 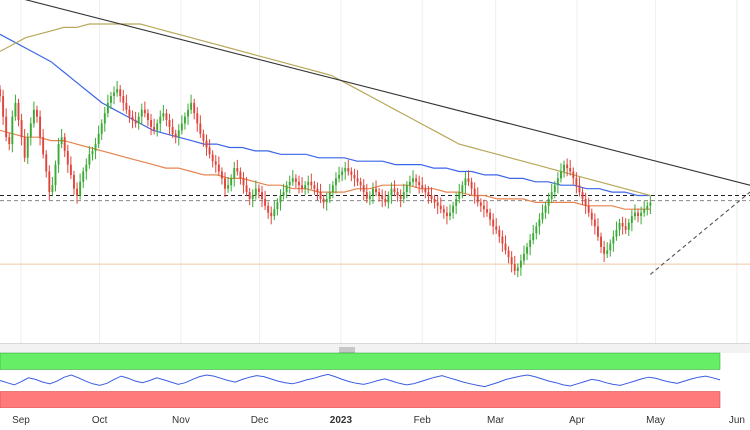 What do you see at coordinates (496, 420) in the screenshot?
I see `x-tick-label: Mar` at bounding box center [496, 420].